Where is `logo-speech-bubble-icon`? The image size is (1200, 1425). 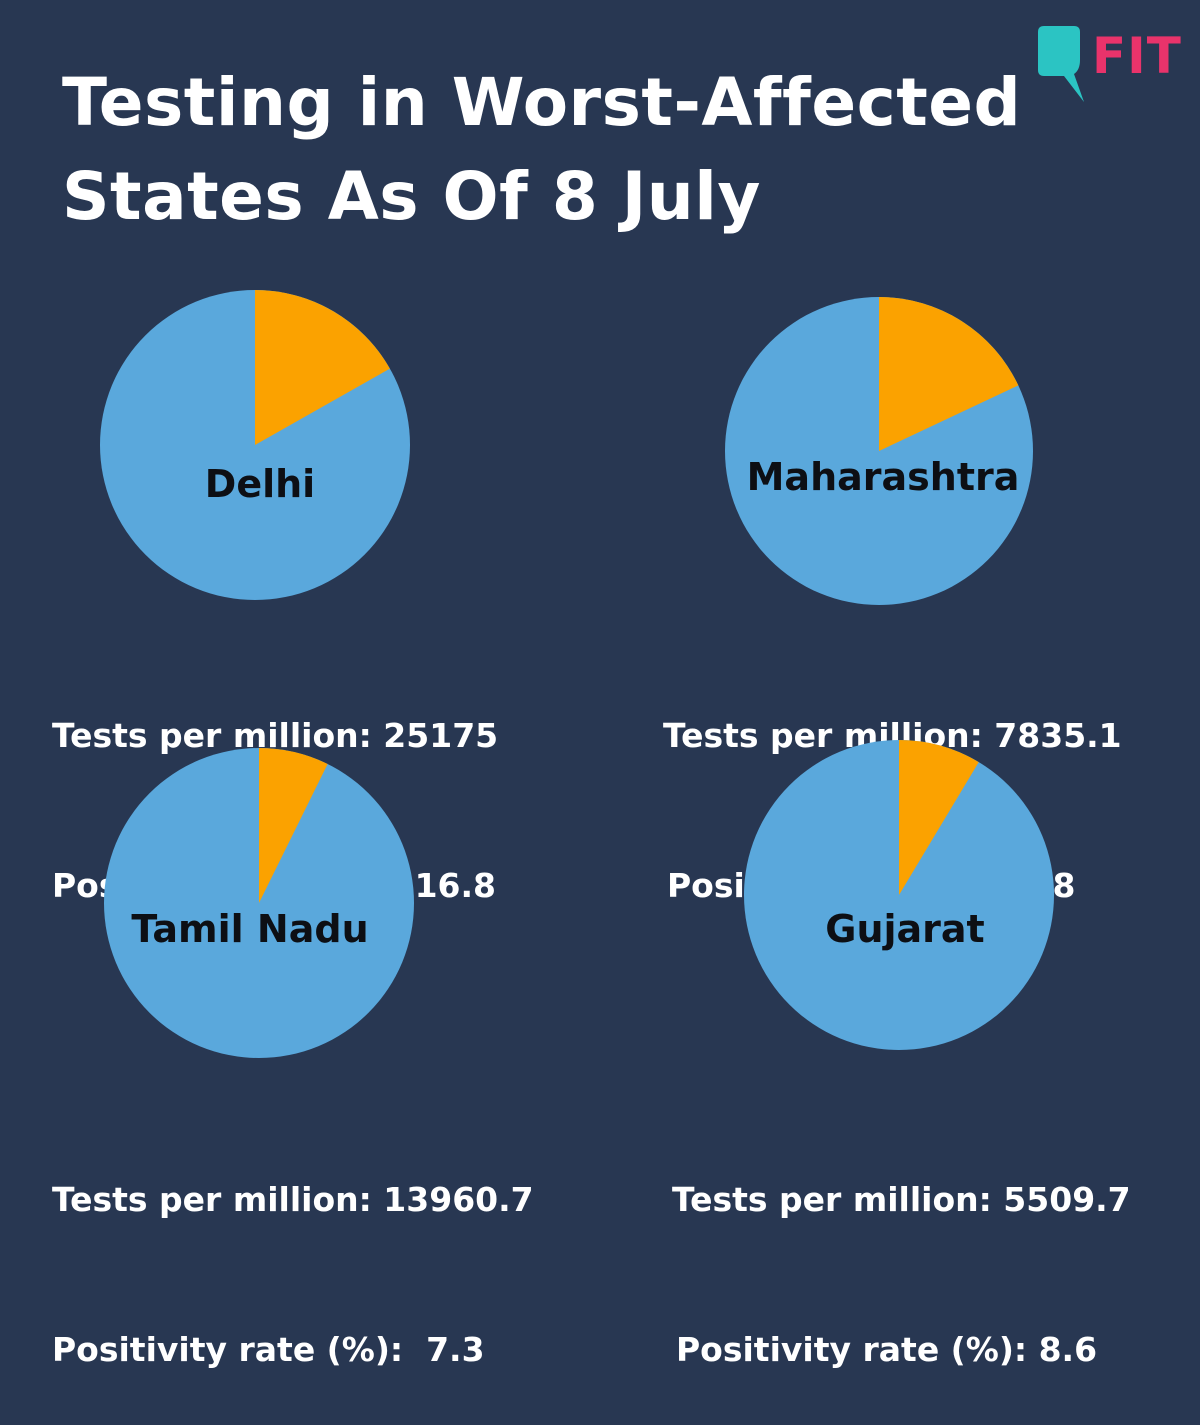 logo-speech-bubble-icon is located at coordinates (1061, 64).